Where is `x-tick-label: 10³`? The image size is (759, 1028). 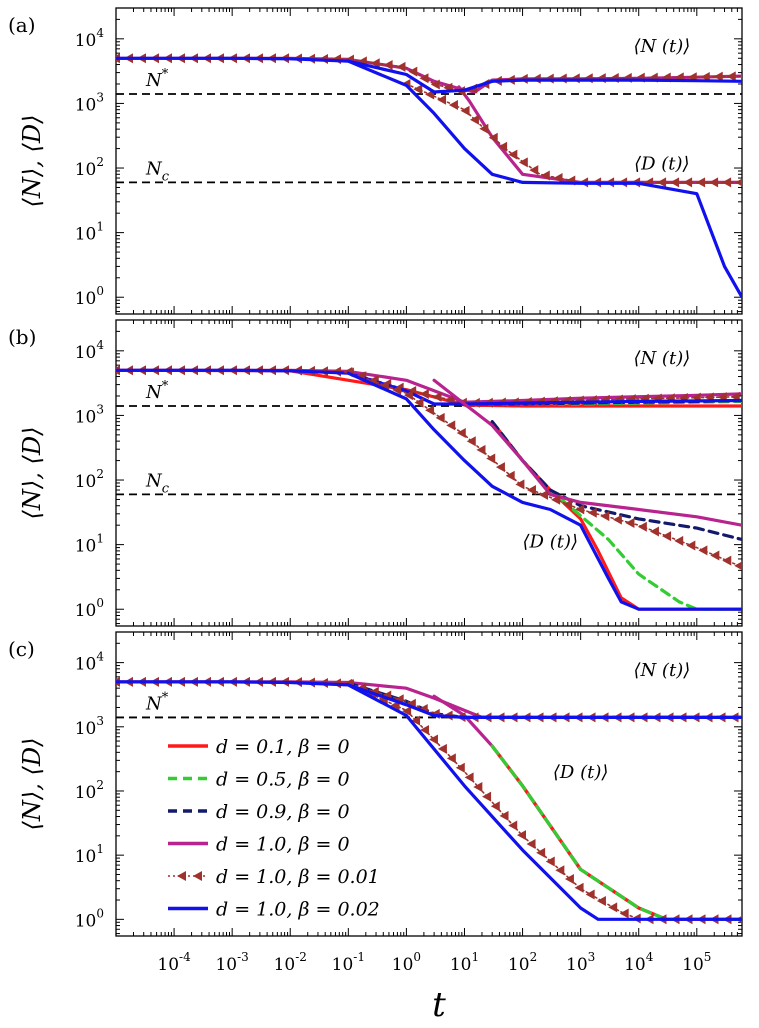
x-tick-label: 10³ is located at coordinates (580, 962).